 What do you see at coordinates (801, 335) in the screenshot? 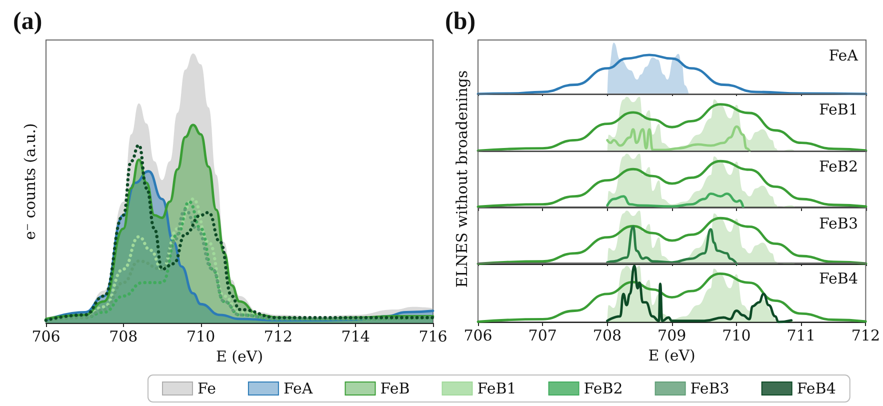
I see `x-tick-label: 711` at bounding box center [801, 335].